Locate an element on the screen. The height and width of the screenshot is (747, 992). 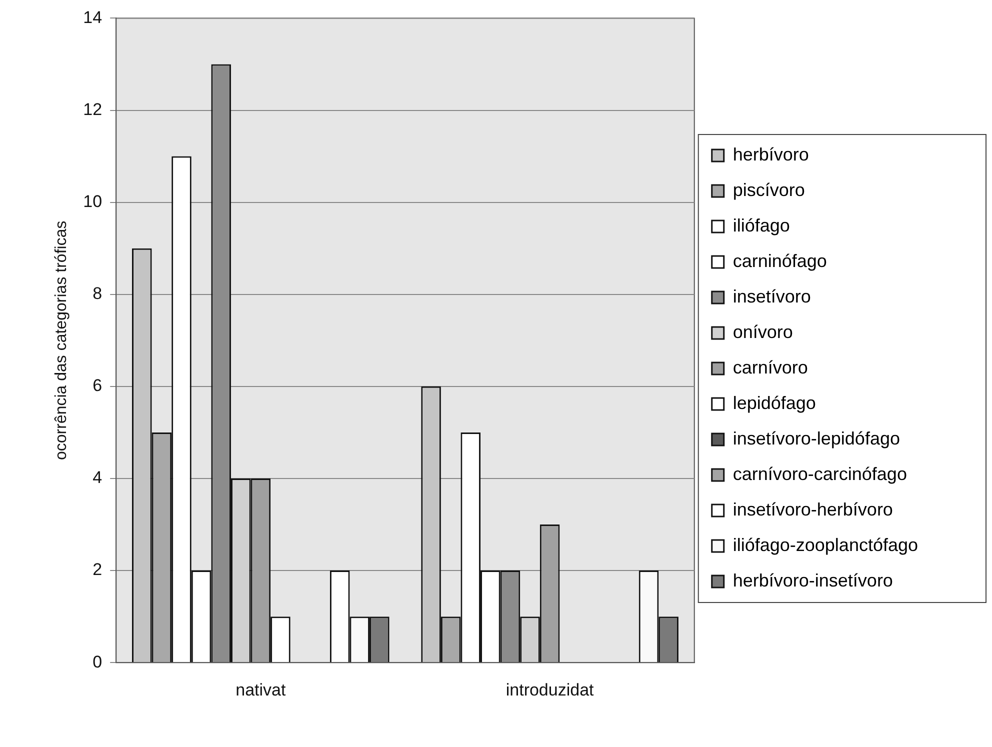
legend-label: insetívoro-lepidófago is located at coordinates (816, 438).